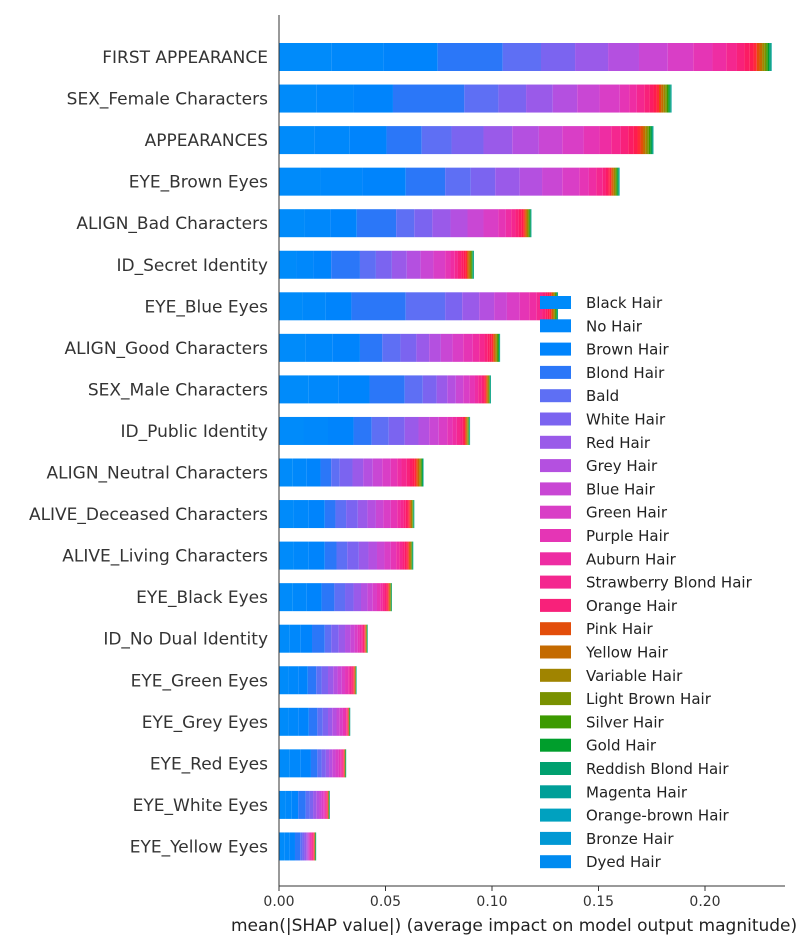  Describe the element at coordinates (602, 396) in the screenshot. I see `legend-label: Bald` at that location.